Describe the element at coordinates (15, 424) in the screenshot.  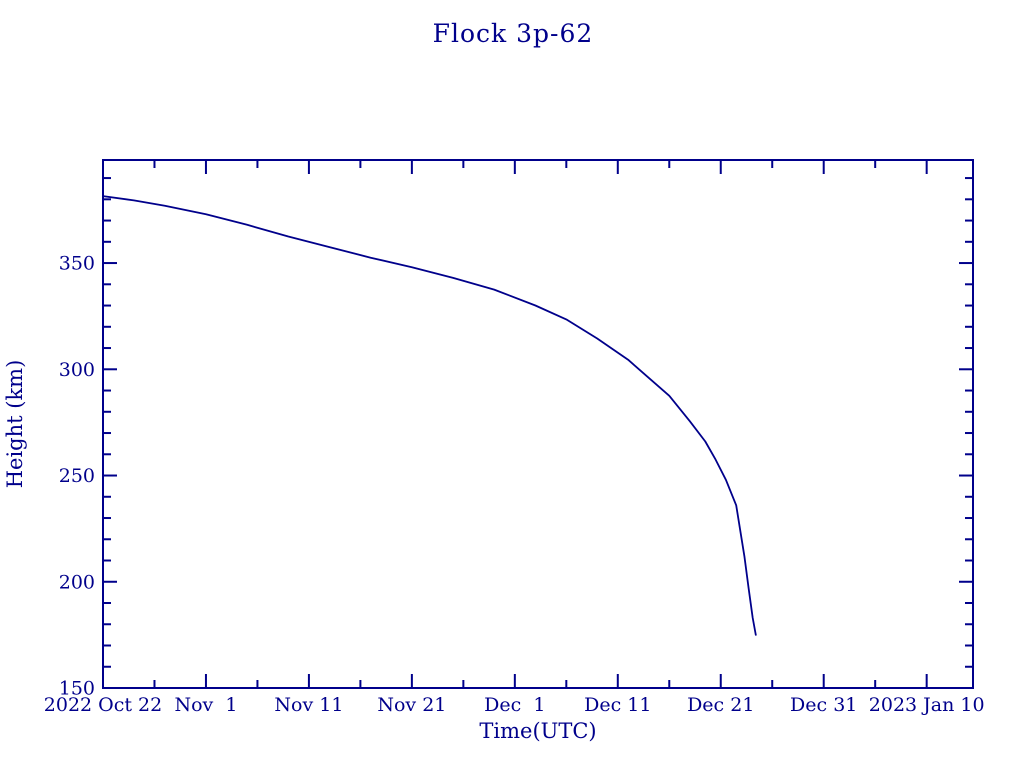
I see `y-axis-label: Height (km)` at that location.